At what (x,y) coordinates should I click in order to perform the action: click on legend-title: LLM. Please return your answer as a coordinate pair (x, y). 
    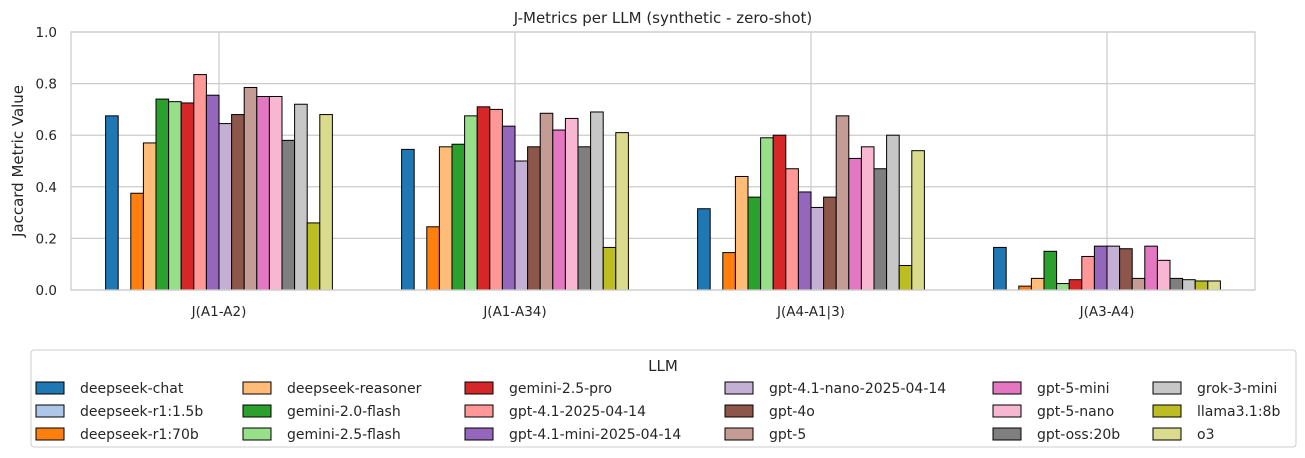
    Looking at the image, I should click on (663, 366).